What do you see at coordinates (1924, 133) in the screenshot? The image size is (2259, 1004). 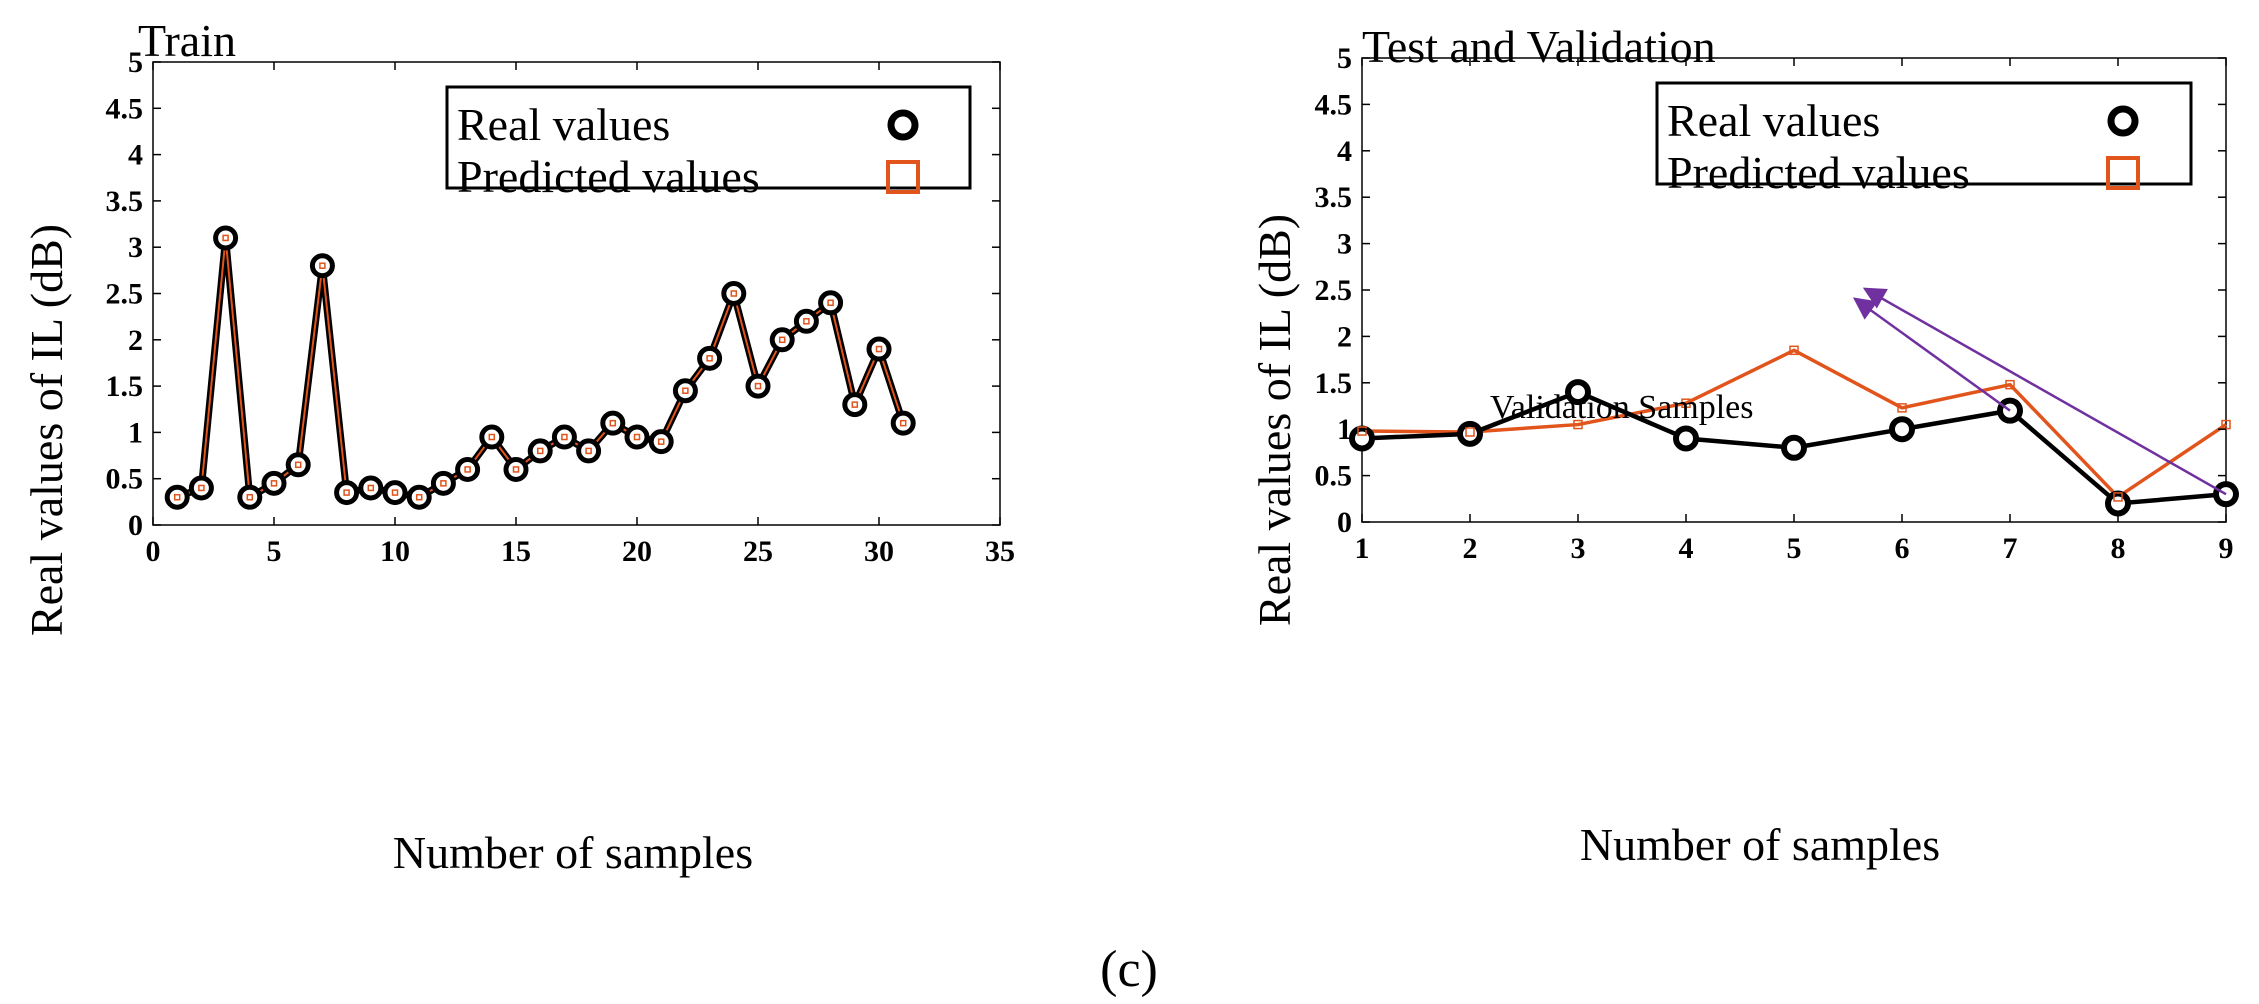 I see `test-legend-box` at bounding box center [1924, 133].